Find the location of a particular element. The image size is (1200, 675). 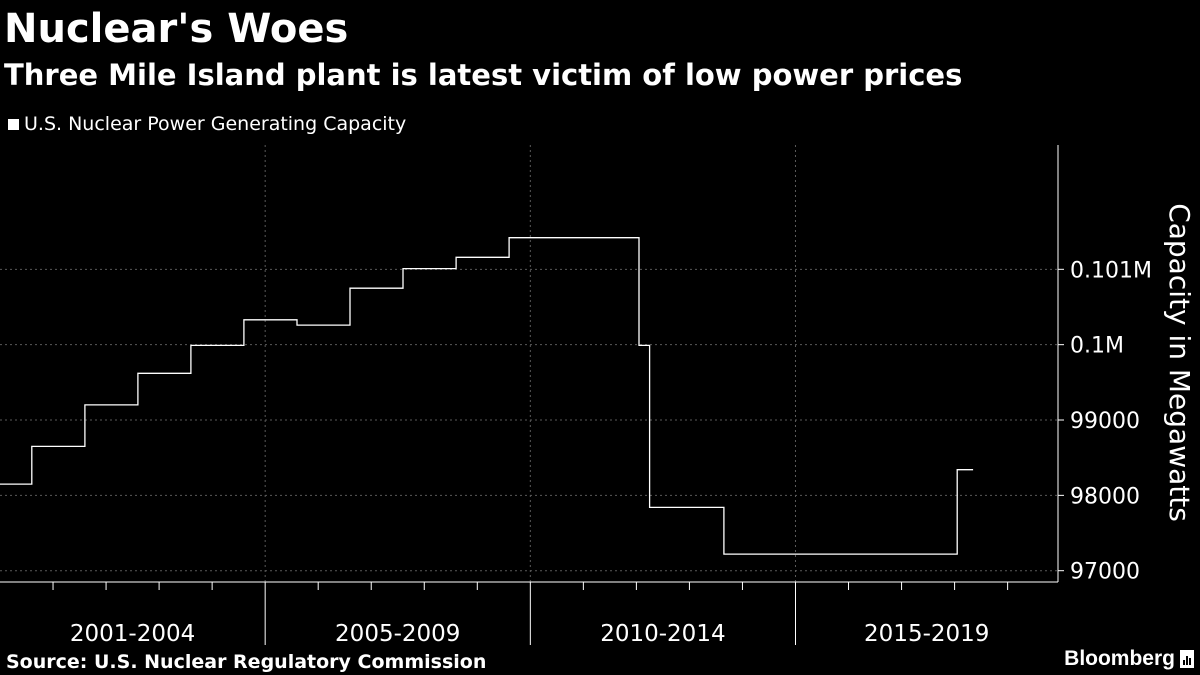

bloomberg-chart-icon is located at coordinates (1187, 659).